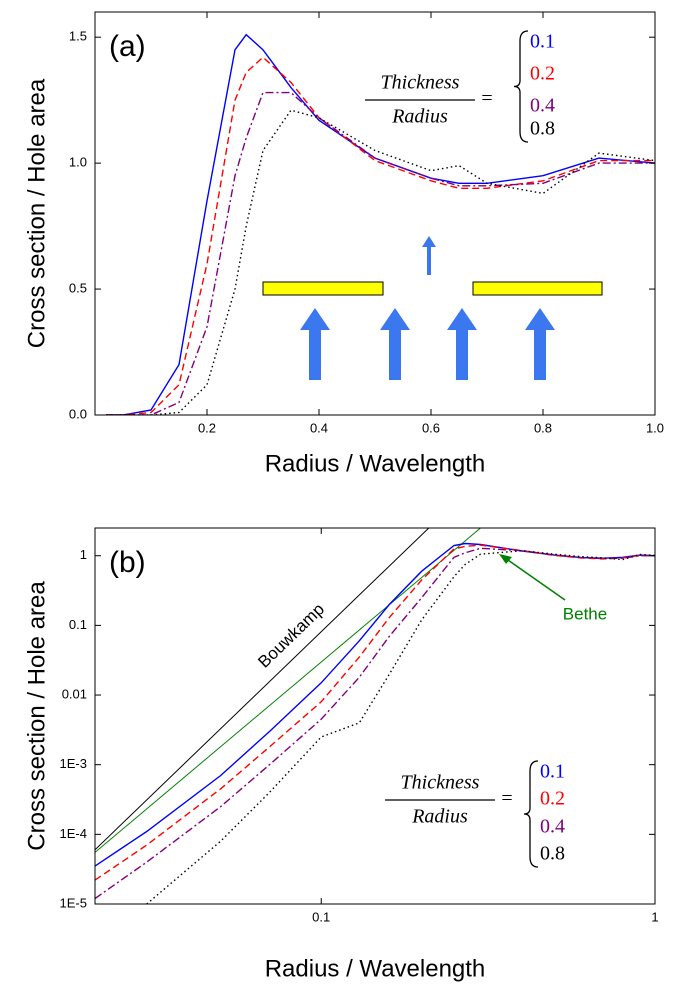 The height and width of the screenshot is (999, 673). I want to click on x-tick-label: 0.6, so click(431, 427).